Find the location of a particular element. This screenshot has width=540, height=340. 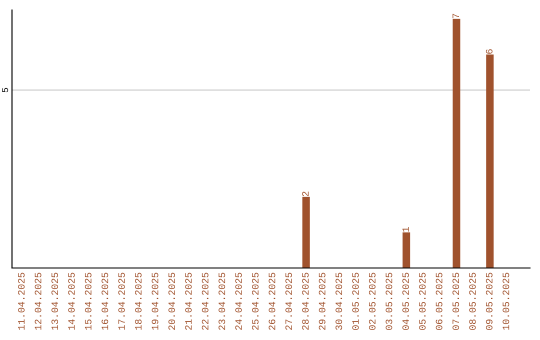

x-tick-label: 21.04.2025 is located at coordinates (188, 301).